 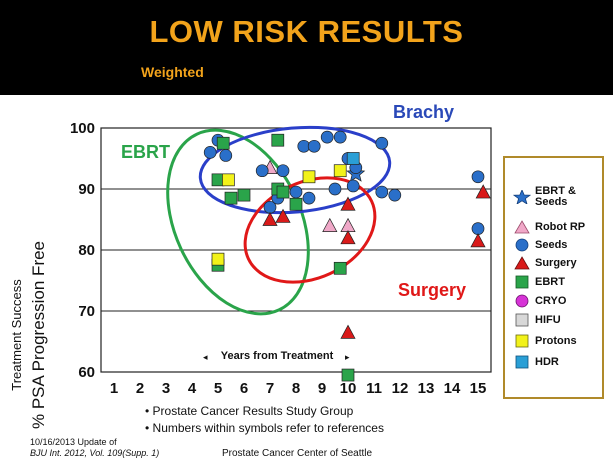 I want to click on legend-item-protons: Protons, so click(x=545, y=341).